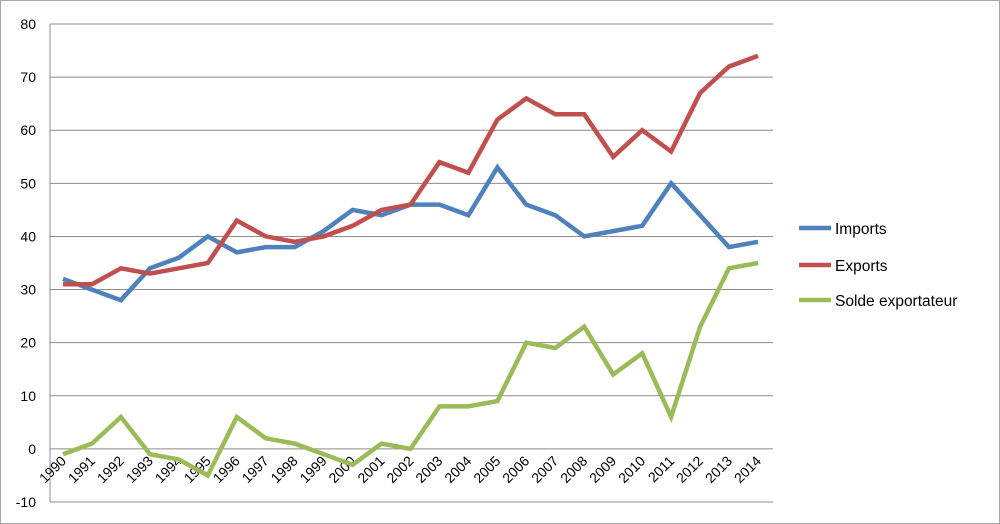 This screenshot has width=1000, height=524. Describe the element at coordinates (718, 469) in the screenshot. I see `x-tick-label: 2013` at that location.